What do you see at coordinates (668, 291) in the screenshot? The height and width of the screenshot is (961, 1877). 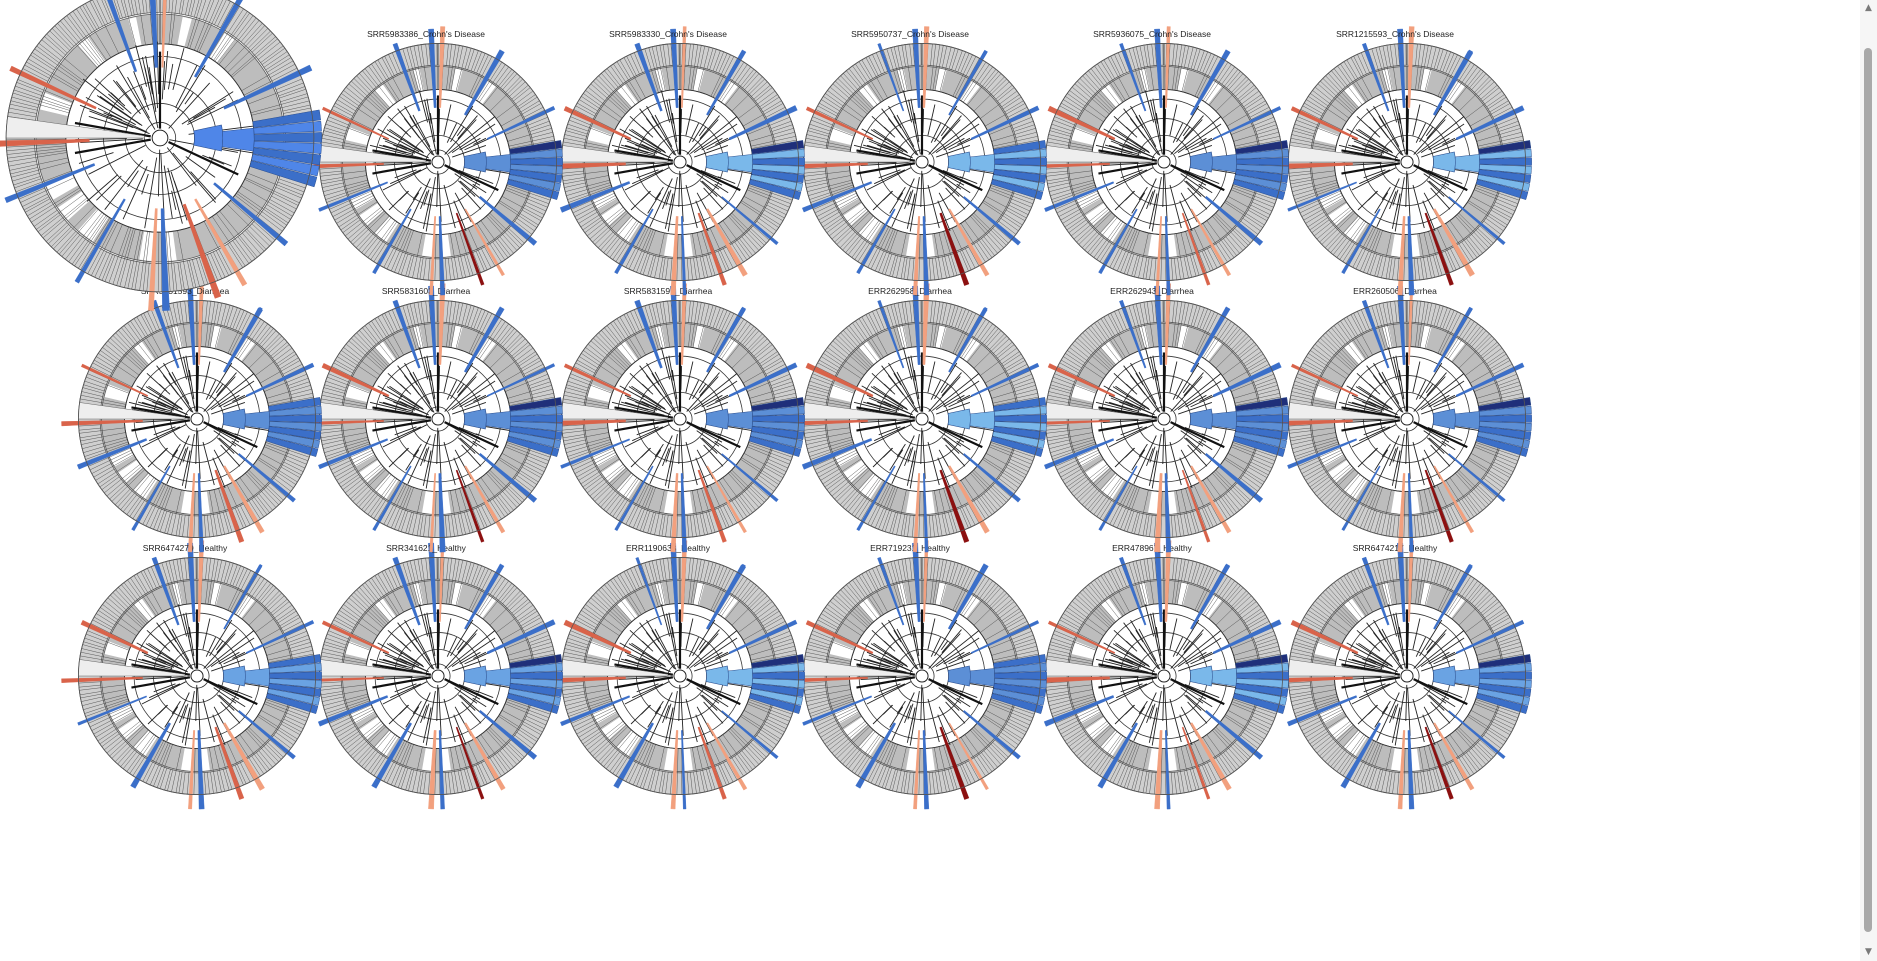 I see `panel-label: SRR5831595_Diarrhea` at bounding box center [668, 291].